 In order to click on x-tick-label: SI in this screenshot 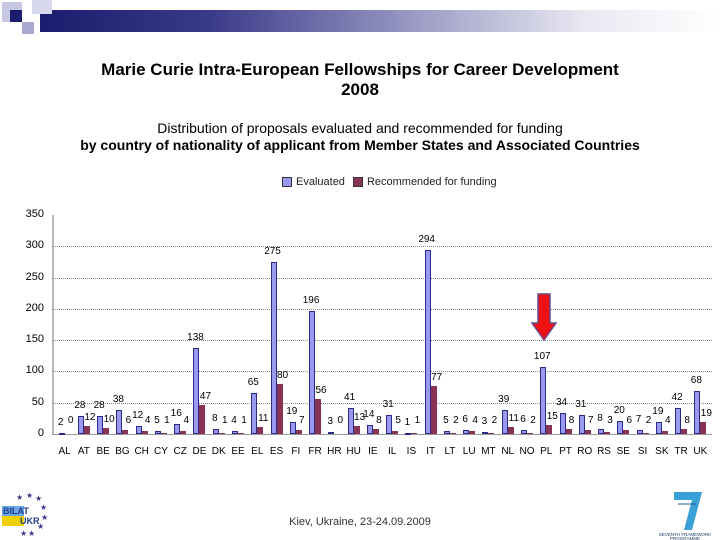, I will do `click(642, 451)`.